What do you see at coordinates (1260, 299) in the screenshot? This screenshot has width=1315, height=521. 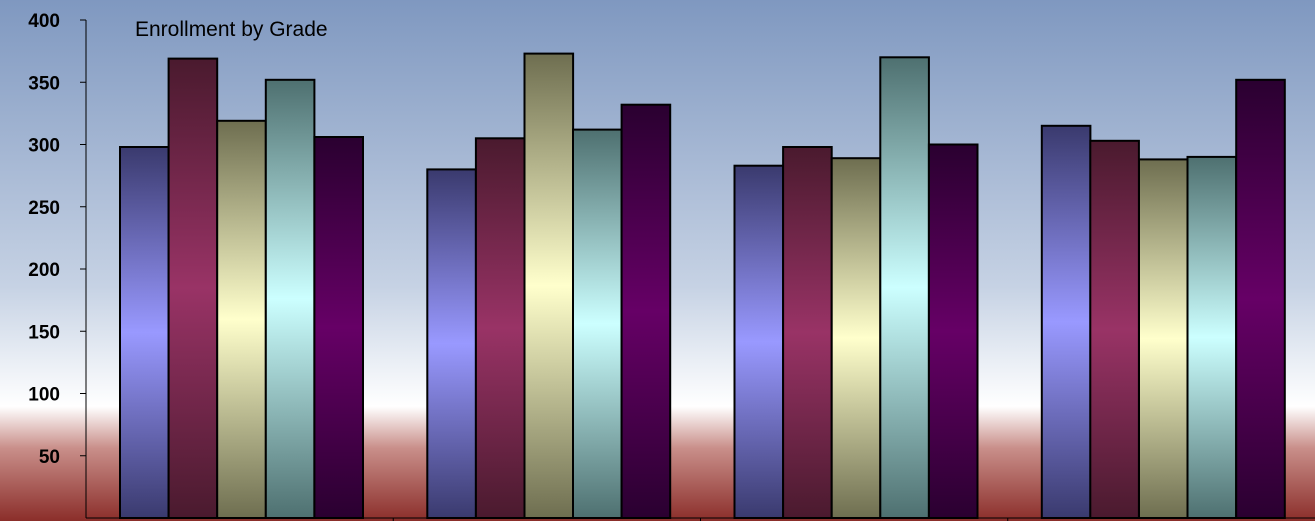 I see `bar-cat4-series5` at bounding box center [1260, 299].